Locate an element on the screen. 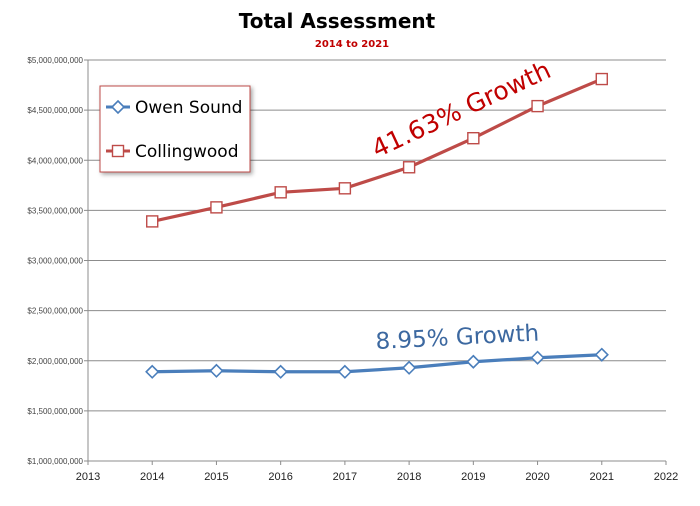 The height and width of the screenshot is (506, 700). y-tick-label: $3,500,000,000 is located at coordinates (55, 210).